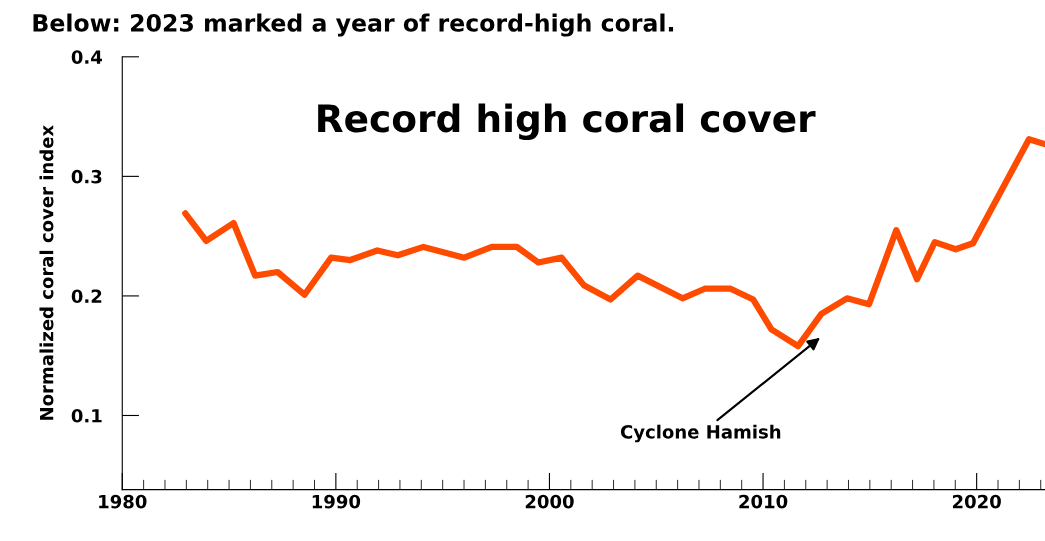  I want to click on y-tick-label: 0.3, so click(86, 176).